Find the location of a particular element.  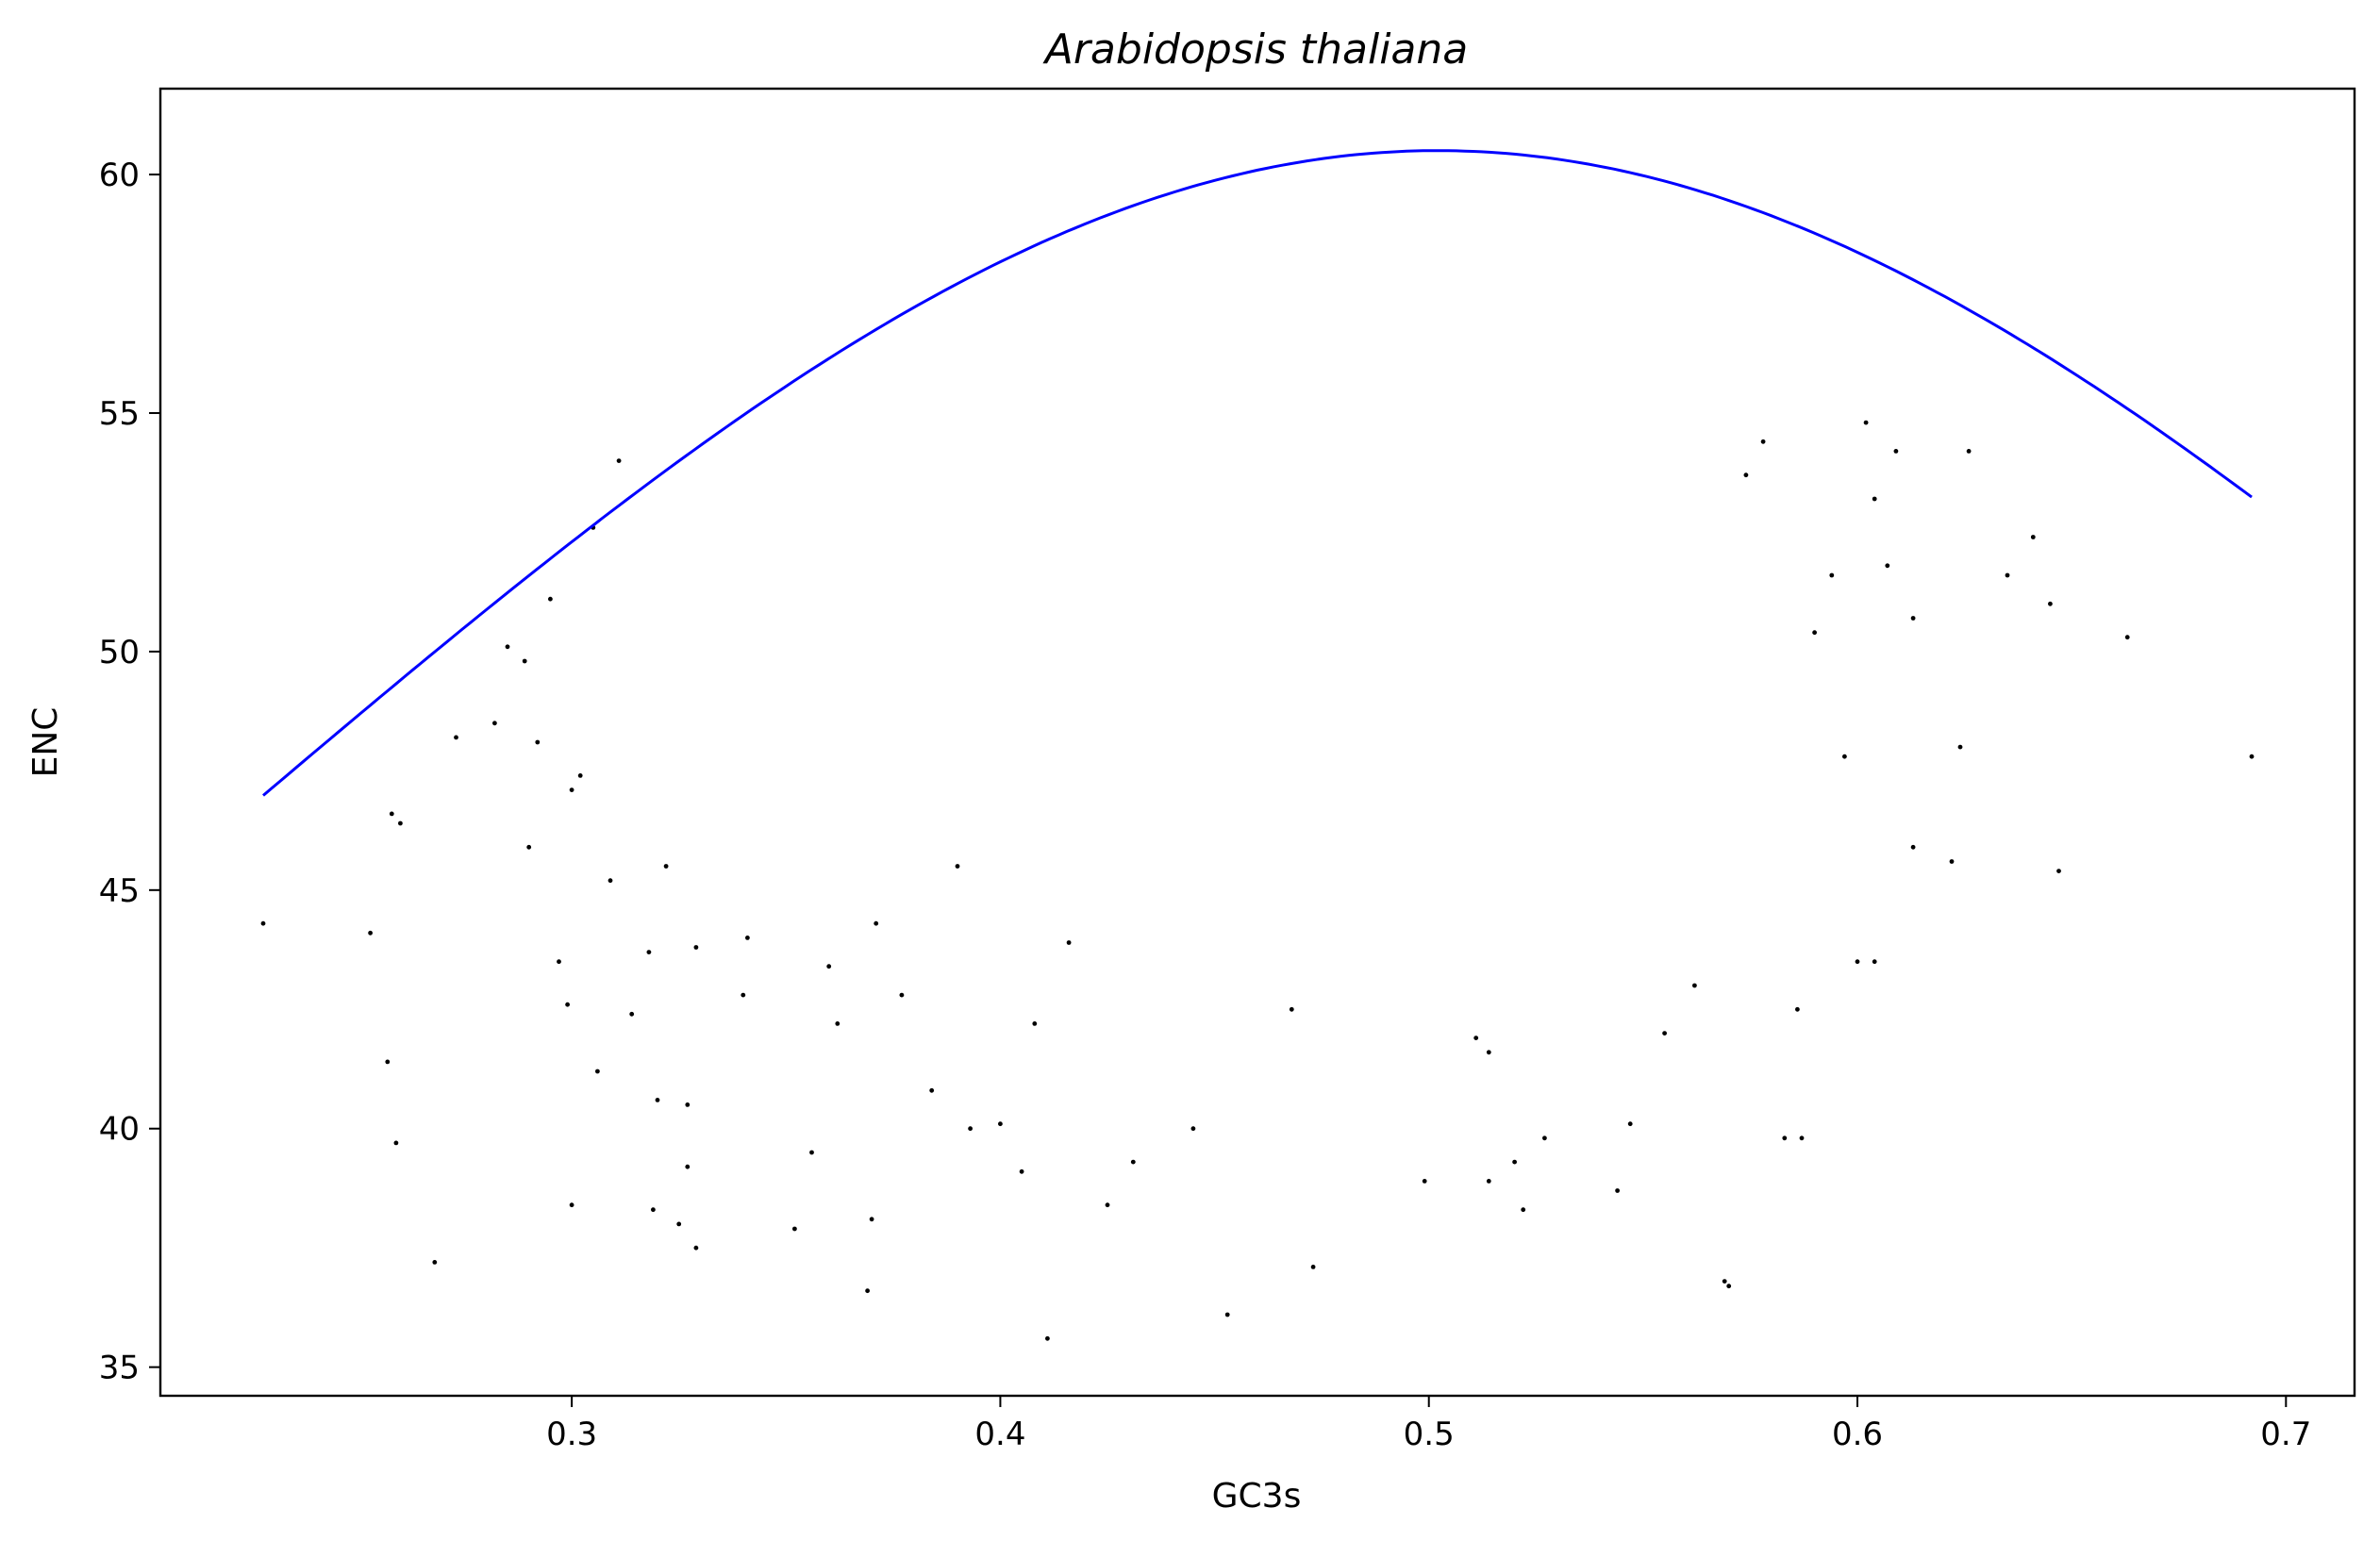

y-tick-label: 45 is located at coordinates (119, 891).